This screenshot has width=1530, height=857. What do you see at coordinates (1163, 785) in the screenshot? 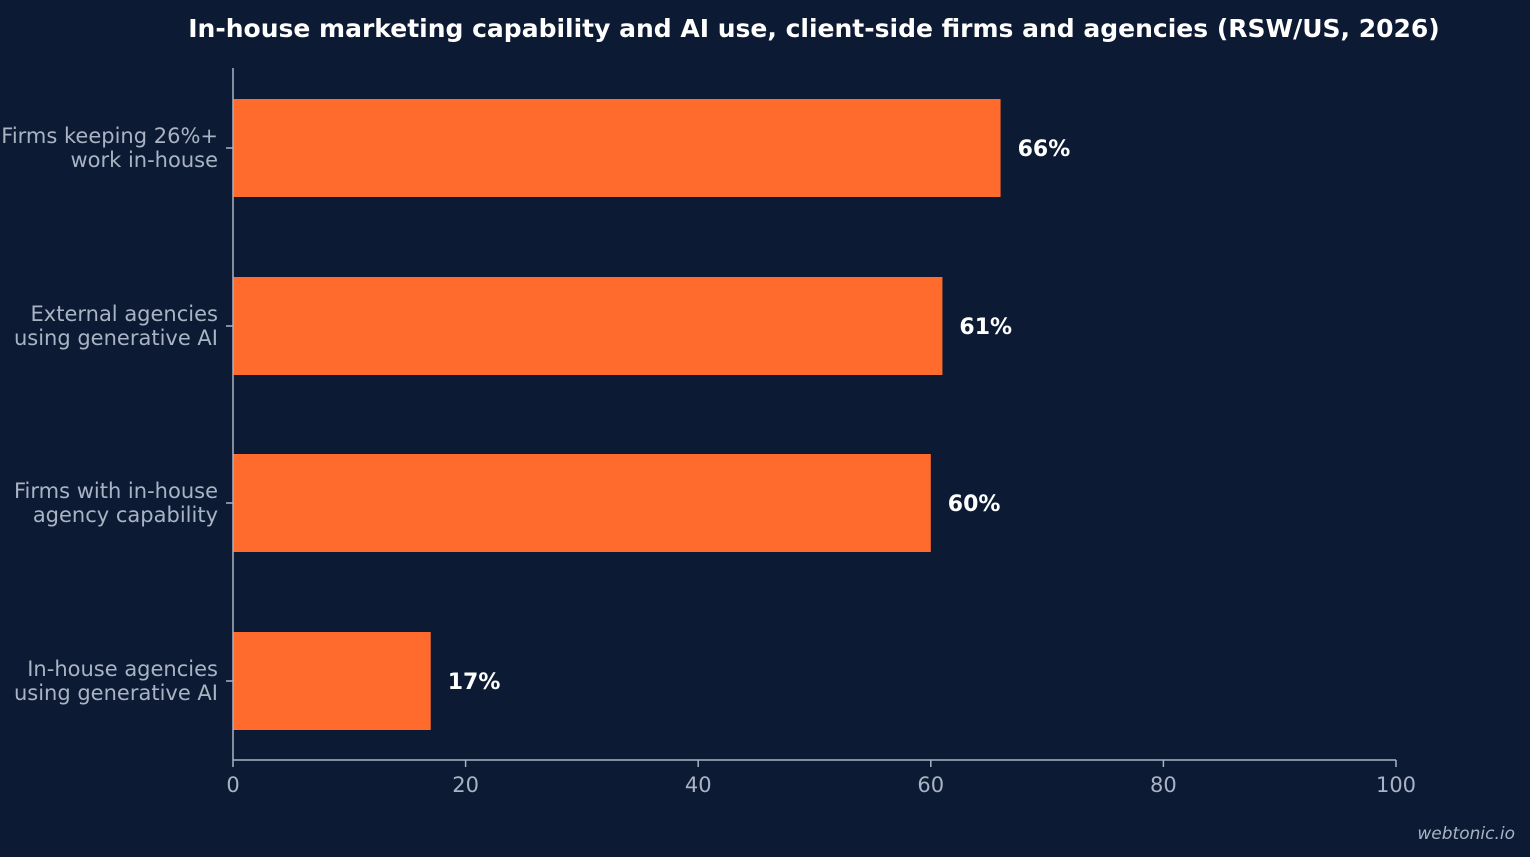
I see `x-tick-label-4: 80` at bounding box center [1163, 785].